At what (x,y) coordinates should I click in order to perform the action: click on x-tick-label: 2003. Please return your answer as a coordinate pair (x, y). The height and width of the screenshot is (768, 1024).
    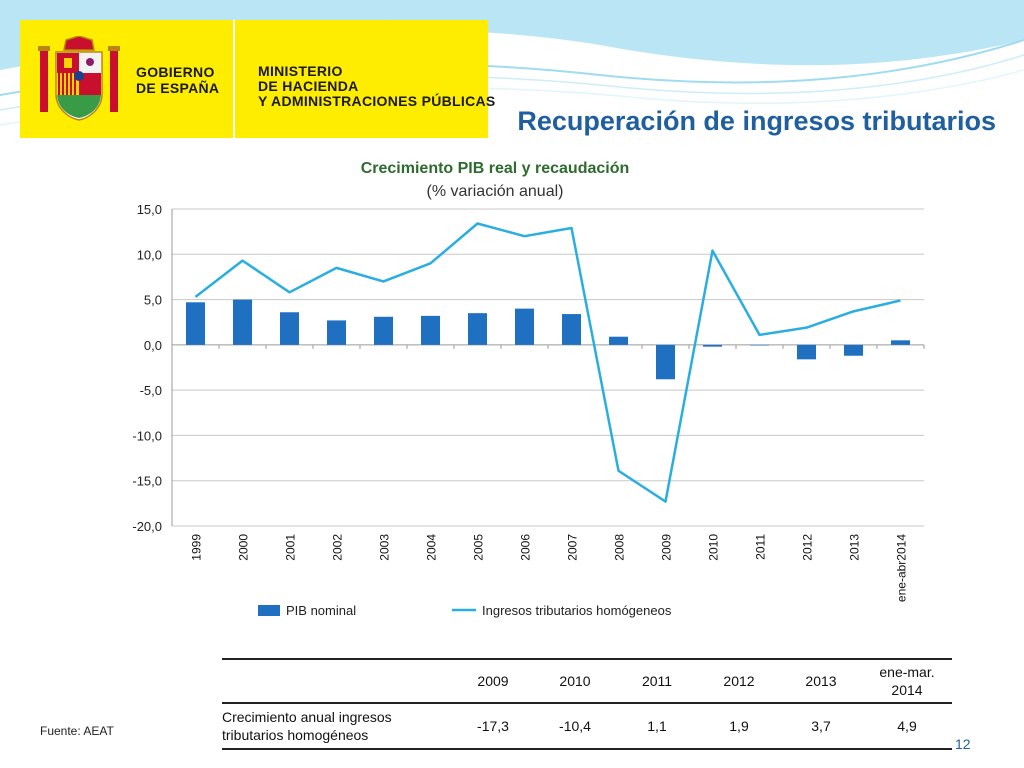
    Looking at the image, I should click on (385, 547).